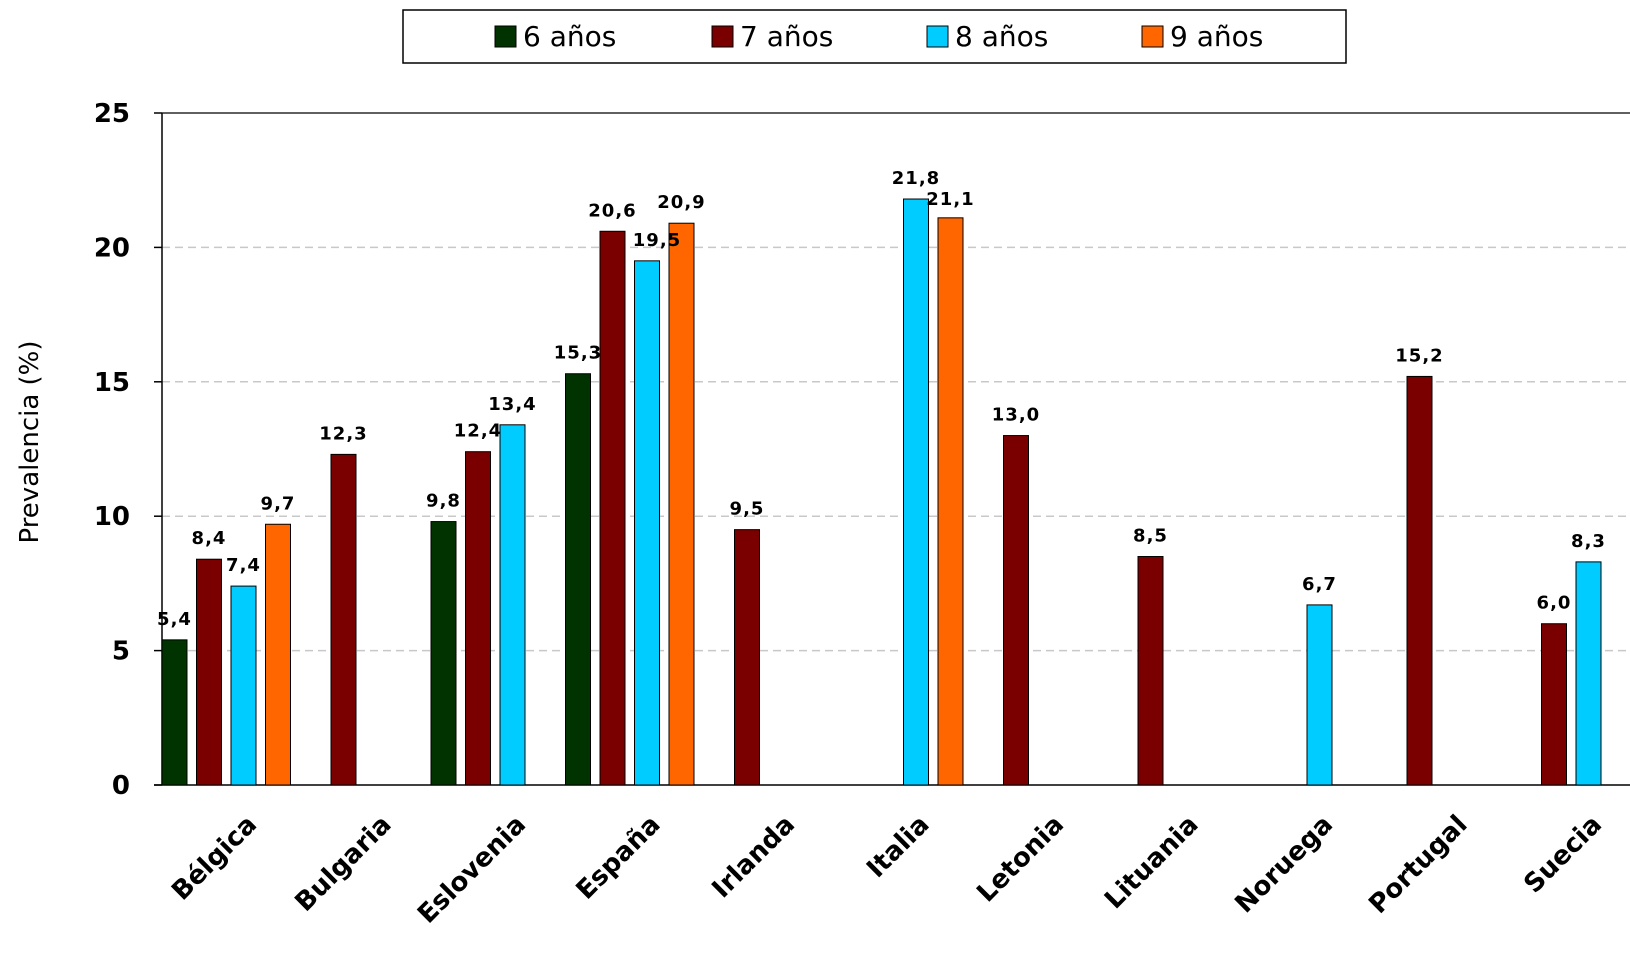 Image resolution: width=1630 pixels, height=965 pixels. Describe the element at coordinates (209, 538) in the screenshot. I see `data-label: 8,4` at that location.